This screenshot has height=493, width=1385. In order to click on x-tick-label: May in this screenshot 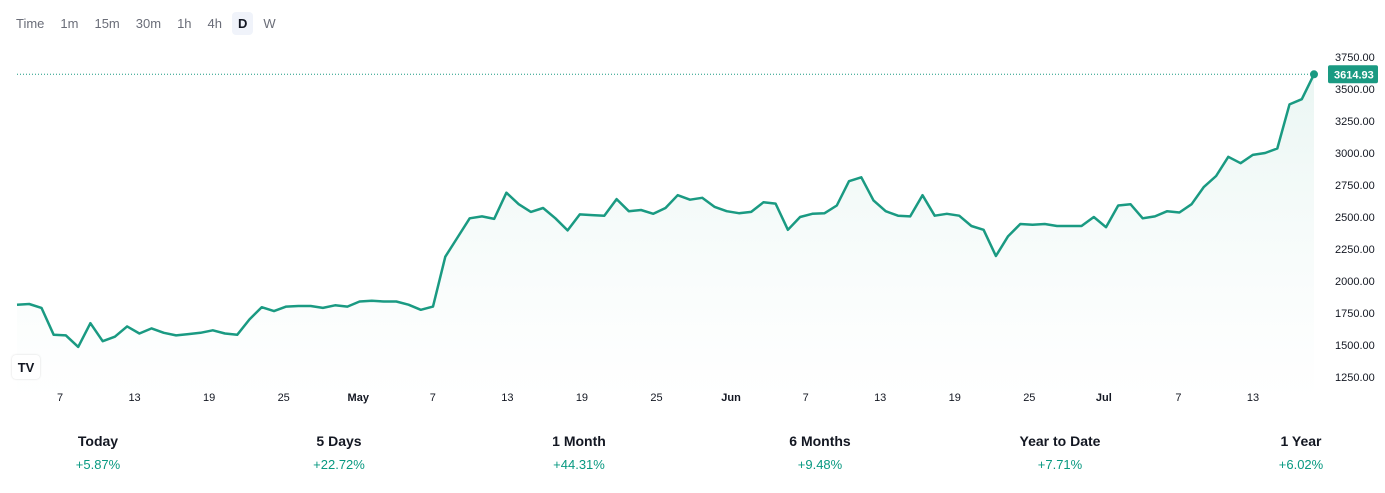, I will do `click(359, 398)`.